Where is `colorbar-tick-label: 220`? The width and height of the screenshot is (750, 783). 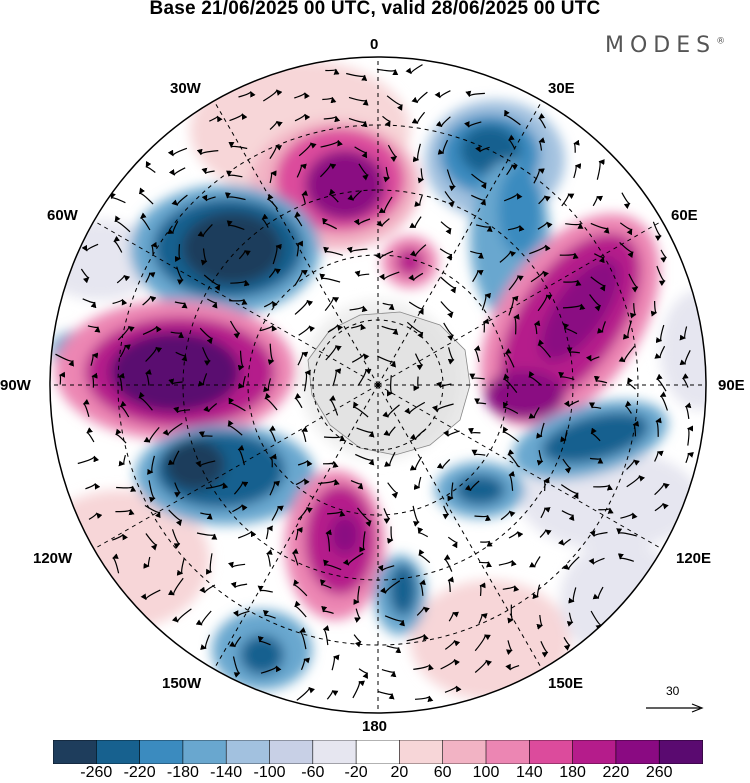 colorbar-tick-label: 220 is located at coordinates (616, 772).